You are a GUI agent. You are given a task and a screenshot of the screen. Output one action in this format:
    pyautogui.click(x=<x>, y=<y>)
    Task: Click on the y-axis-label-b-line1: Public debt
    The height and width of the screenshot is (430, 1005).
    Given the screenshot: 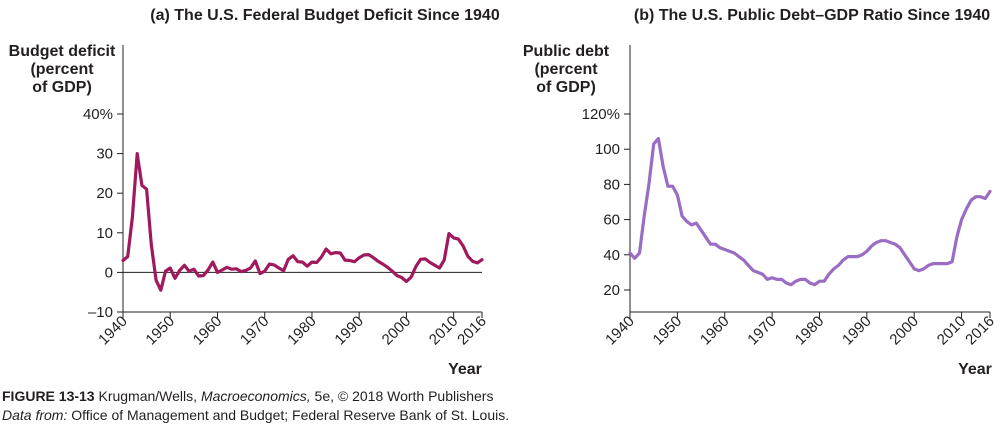 What is the action you would take?
    pyautogui.click(x=566, y=51)
    